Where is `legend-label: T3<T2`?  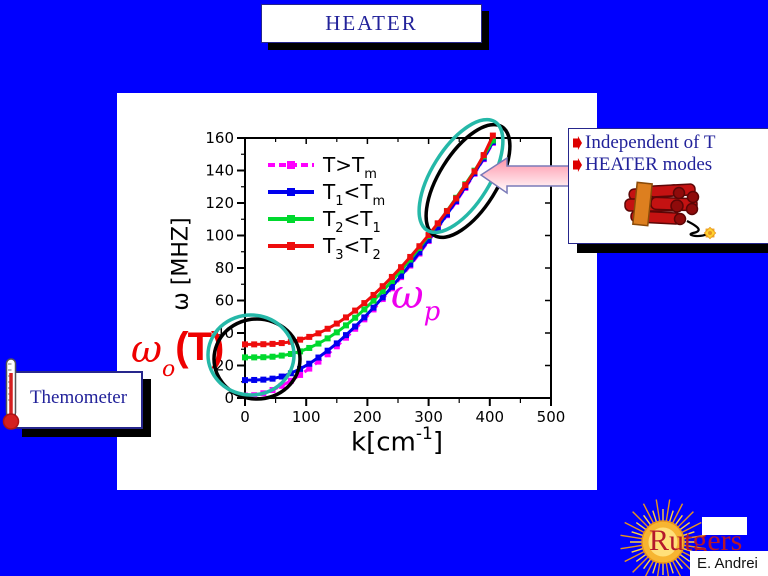
legend-label: T3<T2 is located at coordinates (352, 248).